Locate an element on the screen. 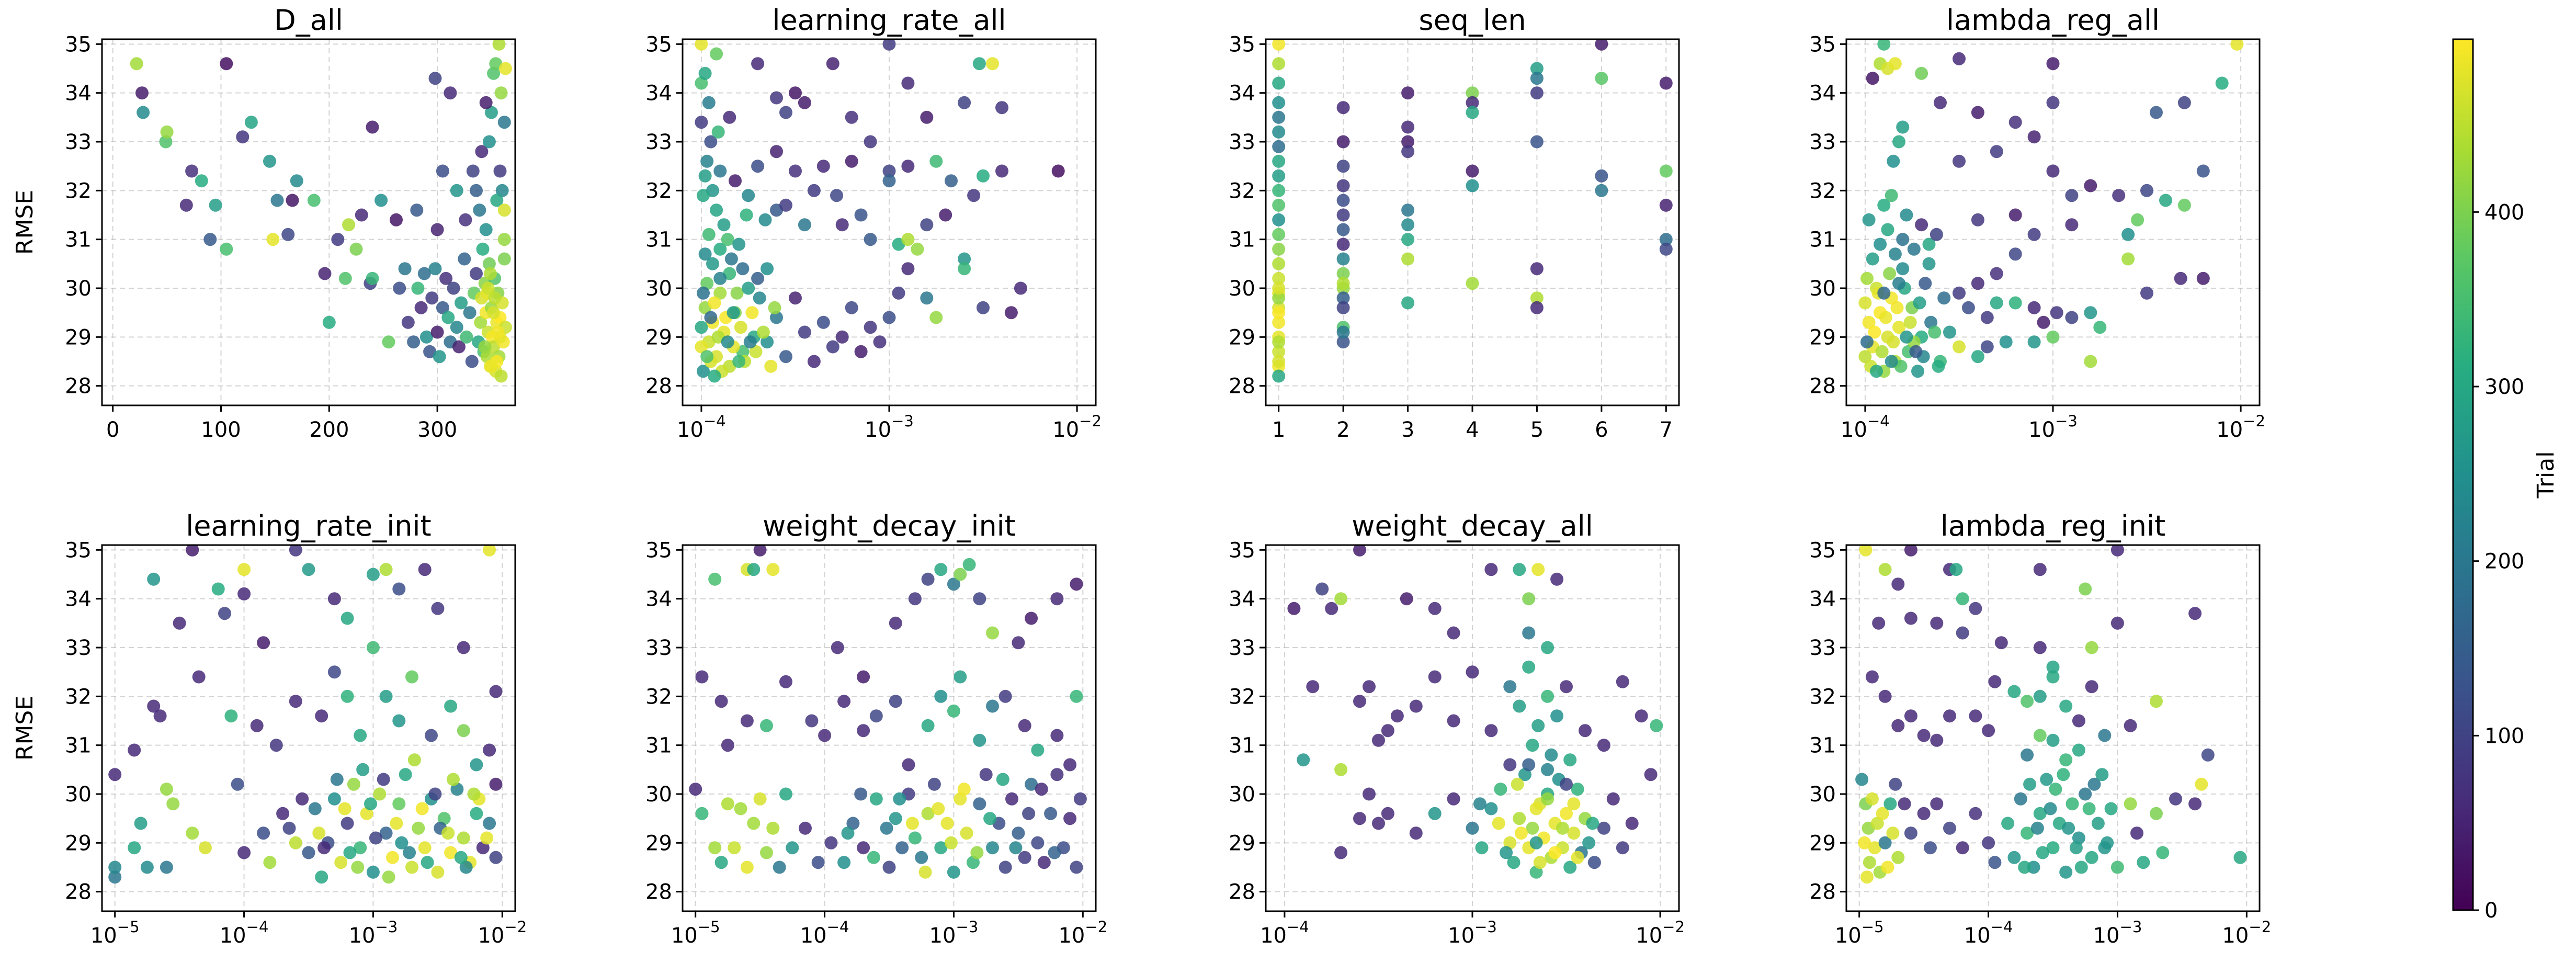 Image resolution: width=2576 pixels, height=963 pixels. axes-frame is located at coordinates (308, 222).